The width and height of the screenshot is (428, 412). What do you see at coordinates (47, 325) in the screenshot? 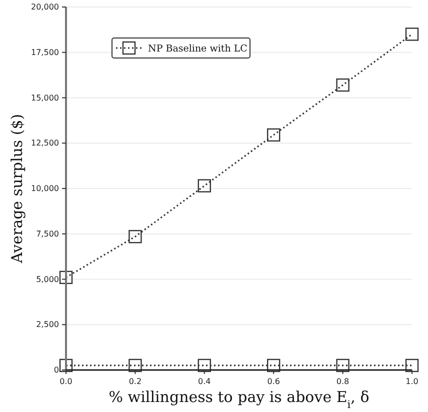
I see `y-tick-label: 2,500` at bounding box center [47, 325].